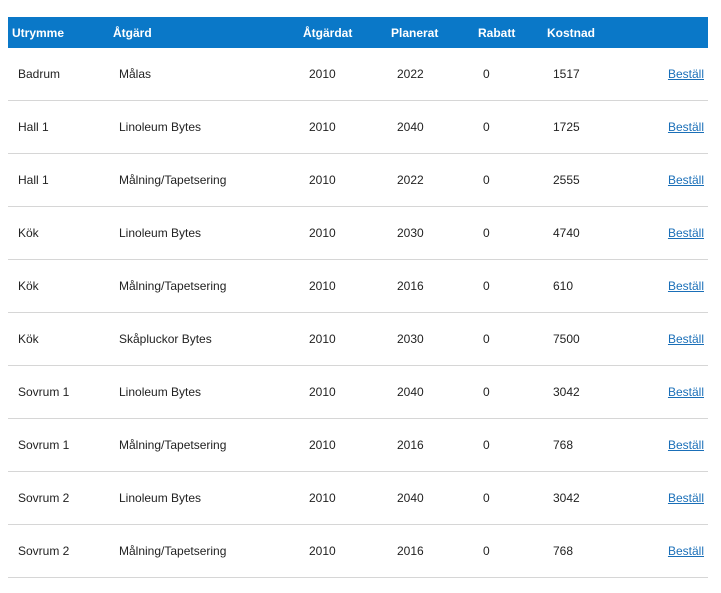 The width and height of the screenshot is (721, 593). I want to click on cell-action: Målas, so click(135, 74).